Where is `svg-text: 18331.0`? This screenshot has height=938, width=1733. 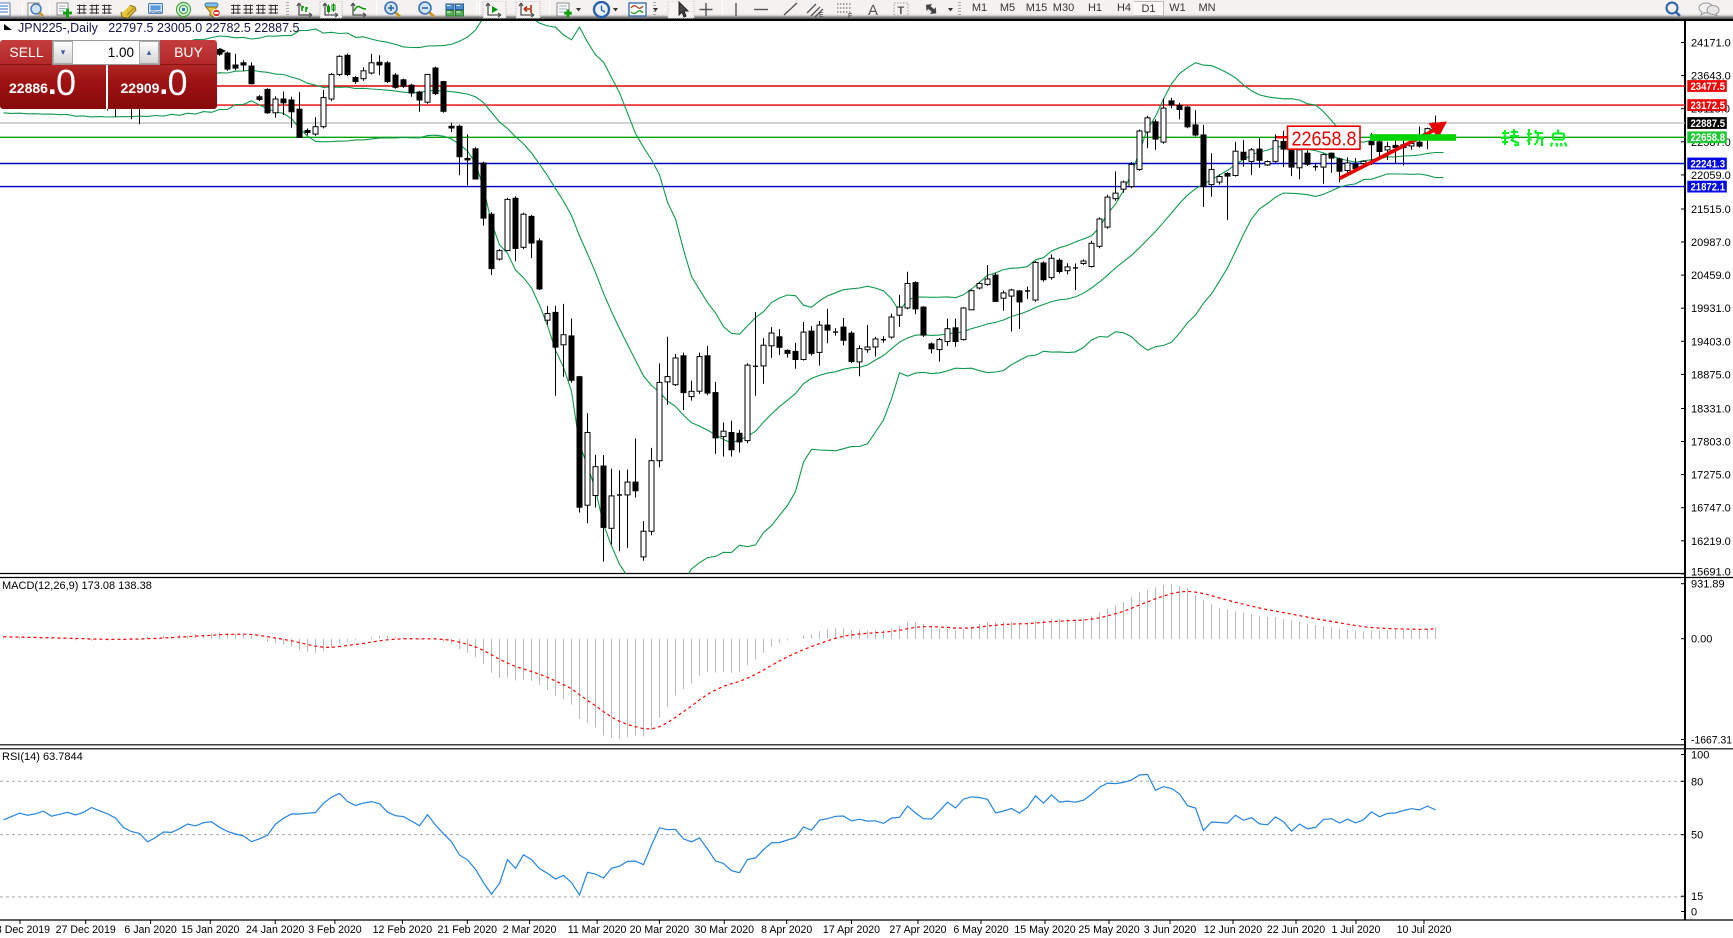 svg-text: 18331.0 is located at coordinates (1711, 410).